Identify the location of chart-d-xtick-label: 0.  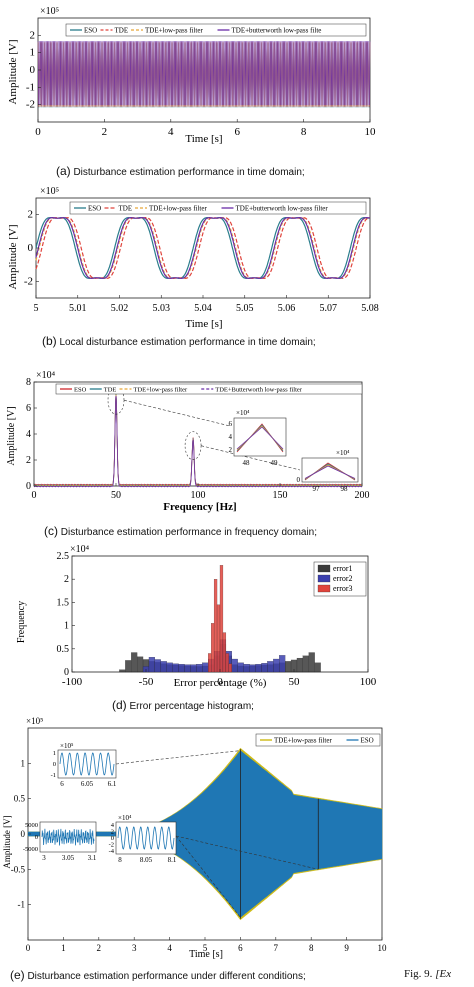
(220, 682).